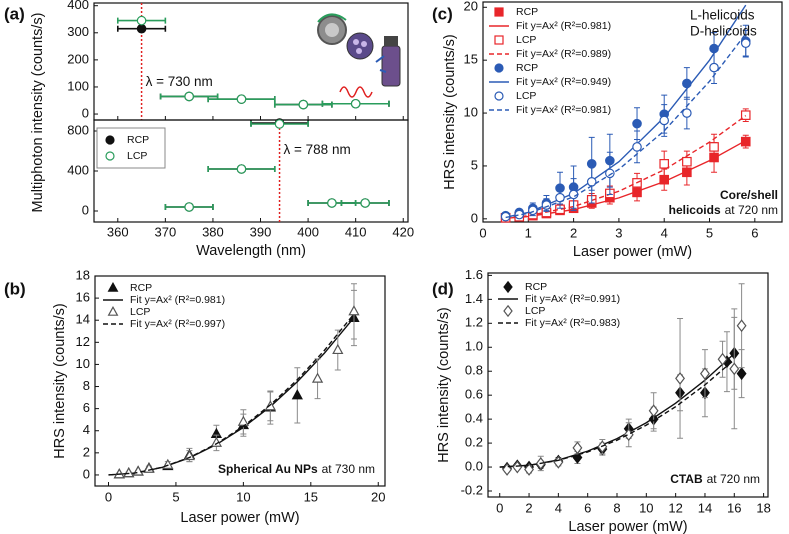 This screenshot has width=789, height=534. I want to click on inset-beam, so click(381, 64).